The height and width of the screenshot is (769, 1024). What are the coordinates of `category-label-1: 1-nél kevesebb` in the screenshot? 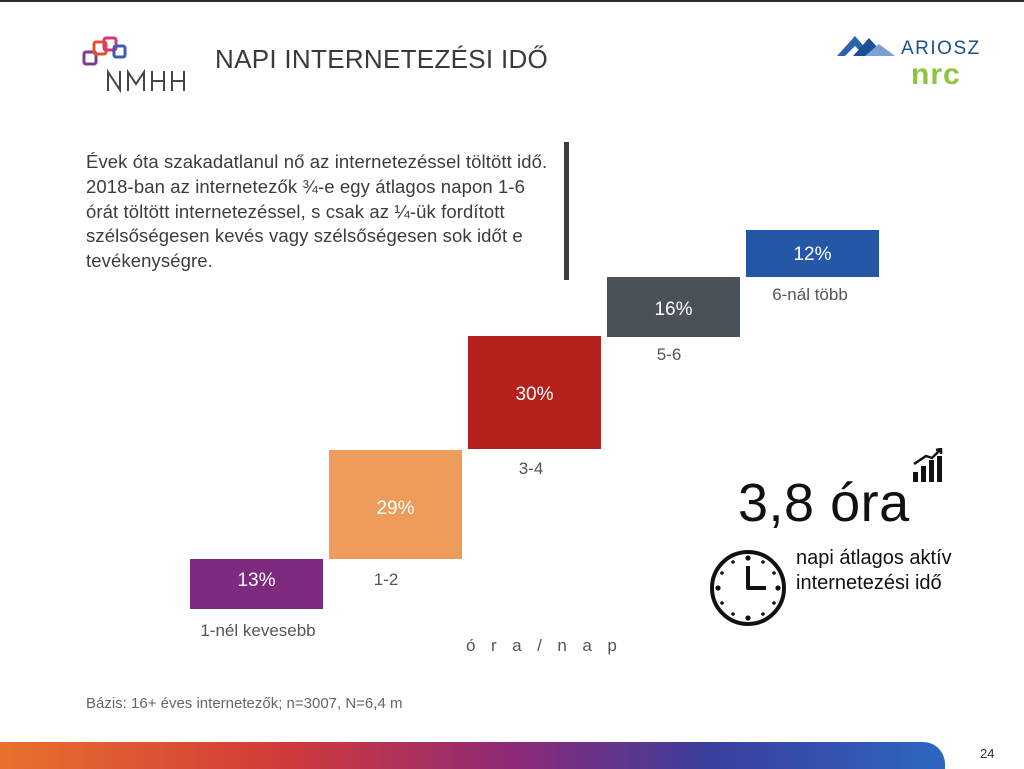 It's located at (257, 630).